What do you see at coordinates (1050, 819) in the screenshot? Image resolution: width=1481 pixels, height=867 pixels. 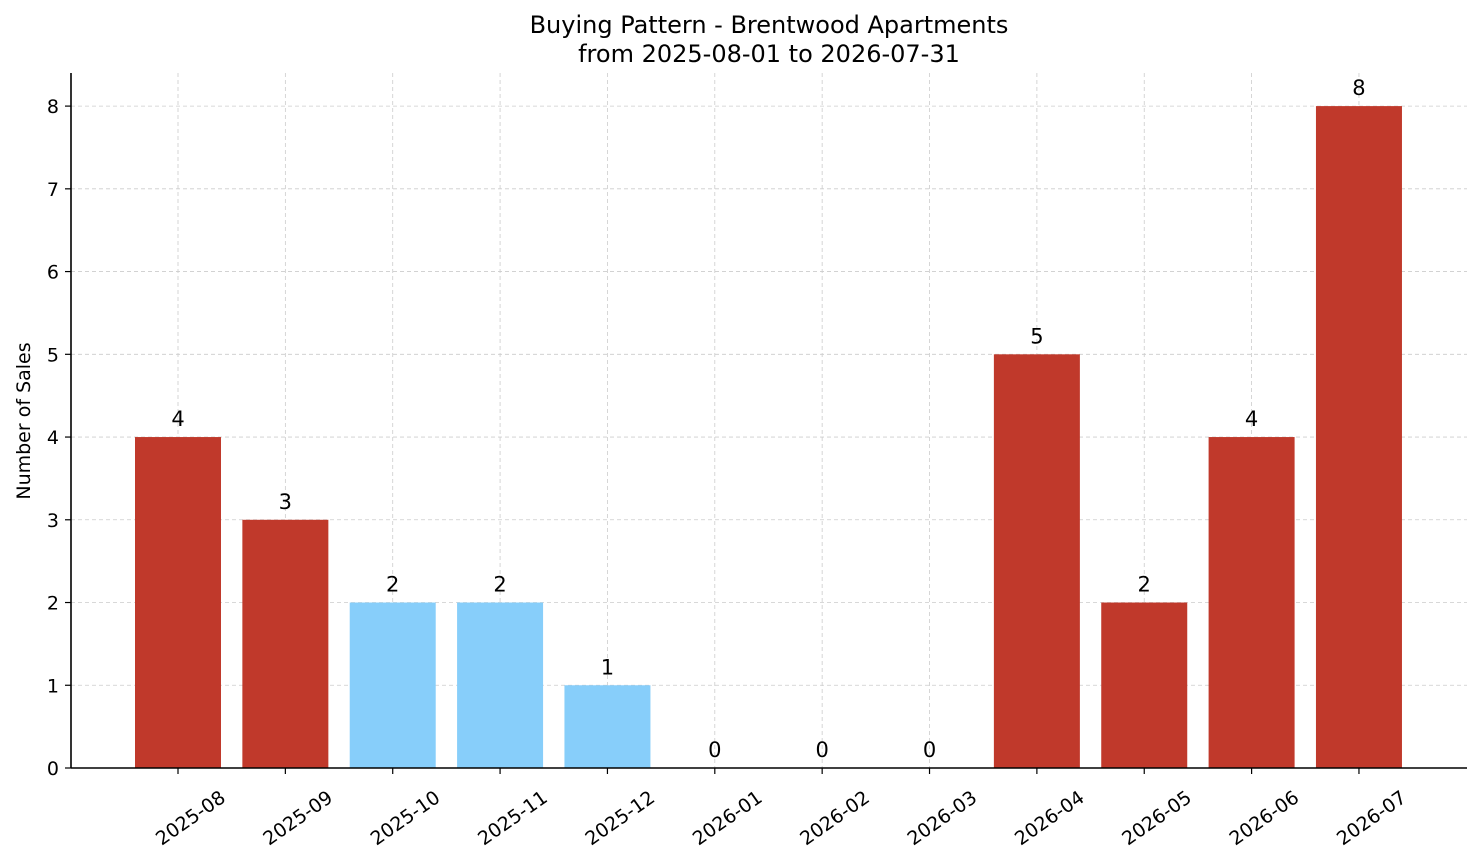 I see `x-tick-label: 2026-04` at bounding box center [1050, 819].